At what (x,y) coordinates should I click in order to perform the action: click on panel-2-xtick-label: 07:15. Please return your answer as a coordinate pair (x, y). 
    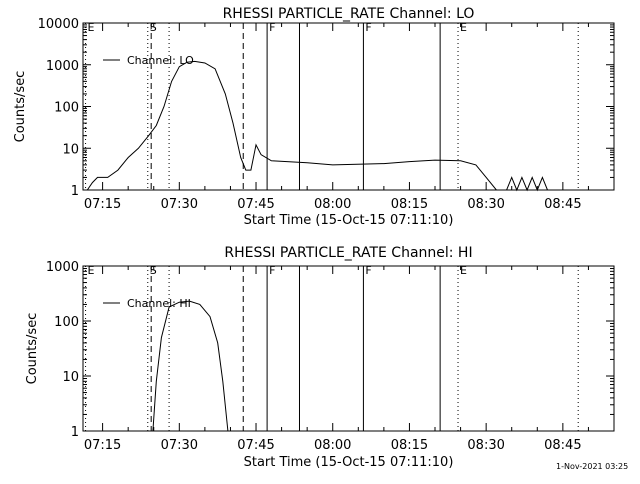
    Looking at the image, I should click on (102, 445).